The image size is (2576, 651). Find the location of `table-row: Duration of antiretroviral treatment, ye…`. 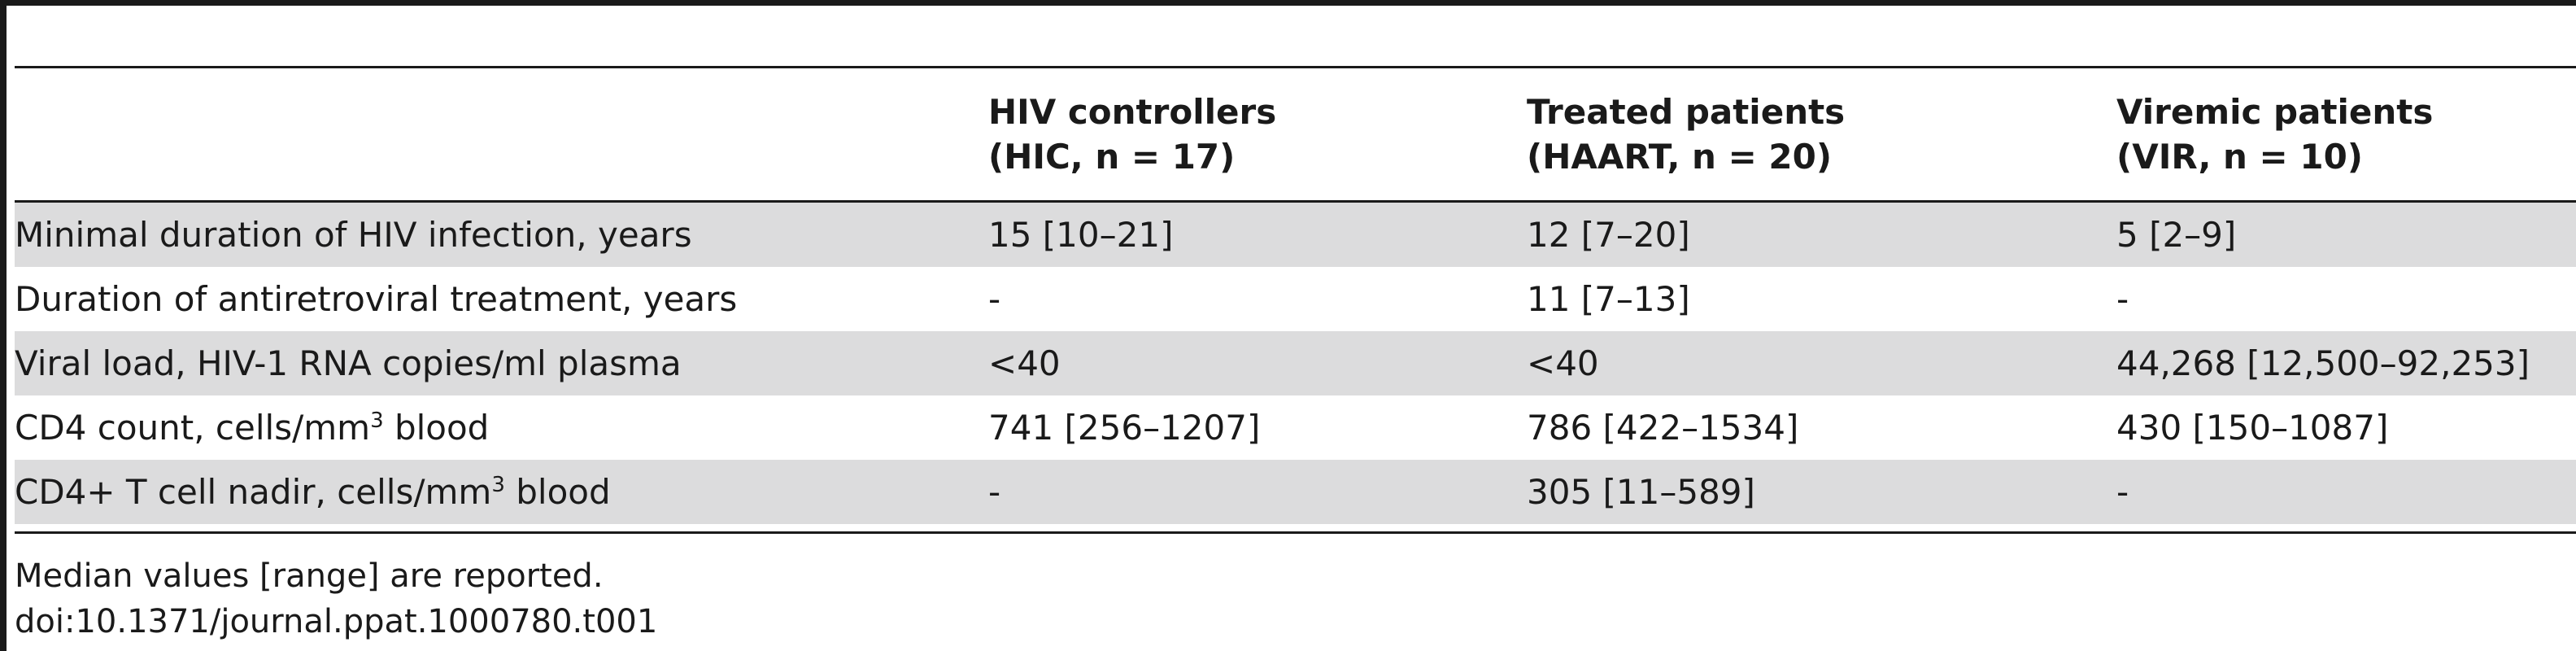

table-row: Duration of antiretroviral treatment, ye… is located at coordinates (1295, 299).